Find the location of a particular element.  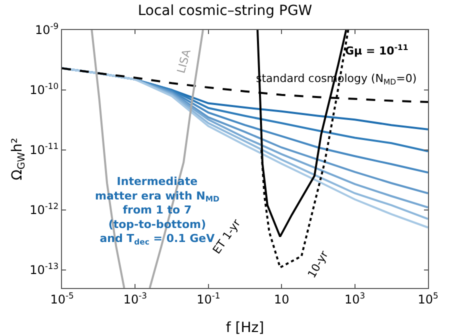

x-tick-label: 10$^{-5}$ is located at coordinates (62, 298).